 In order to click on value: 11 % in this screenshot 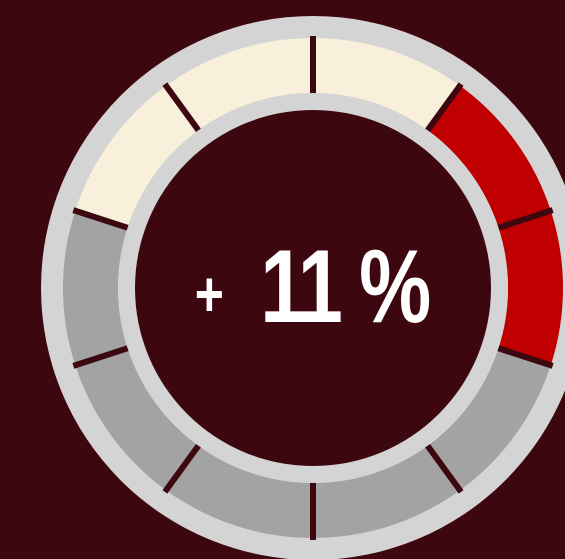, I will do `click(344, 286)`.